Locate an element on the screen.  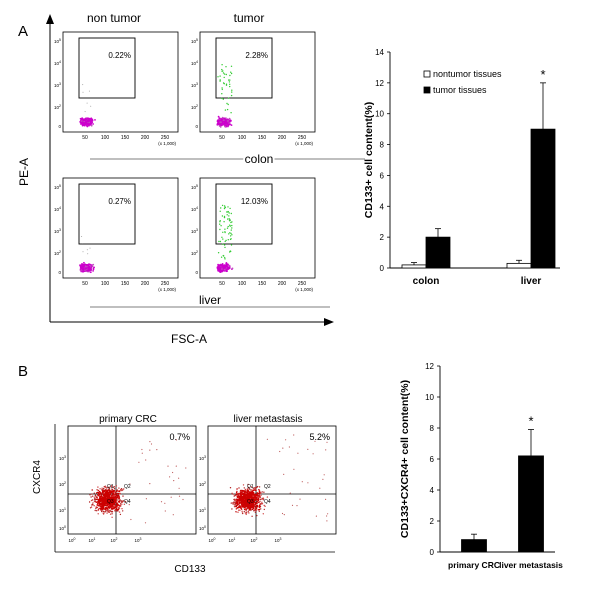
x-tick-label: 102 is located at coordinates (254, 540).